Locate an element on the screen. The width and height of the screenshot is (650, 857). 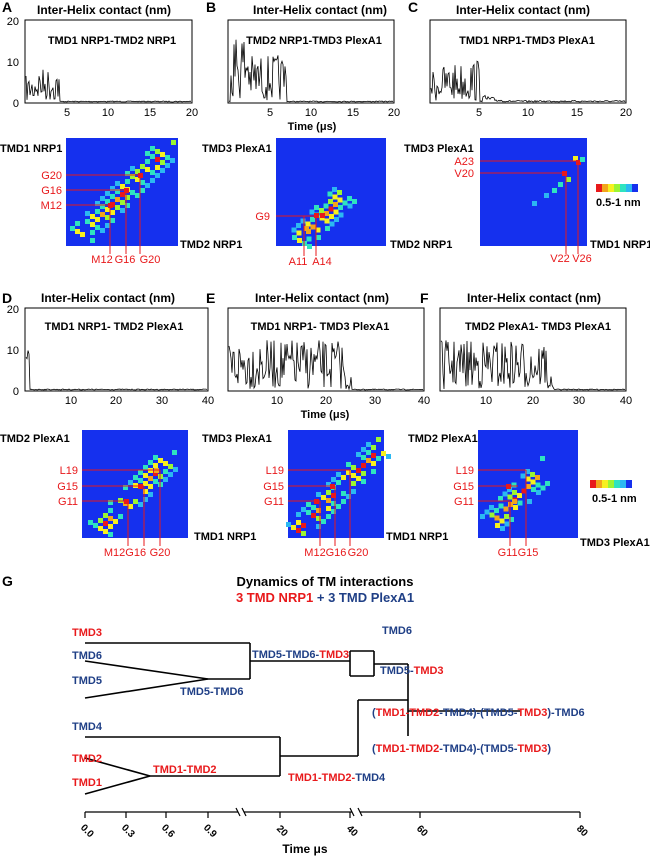
node-full-assembly-1: (TMD1-TMD2-TMD4)-(TMD5-TMD3)-TMD6 is located at coordinates (478, 713).